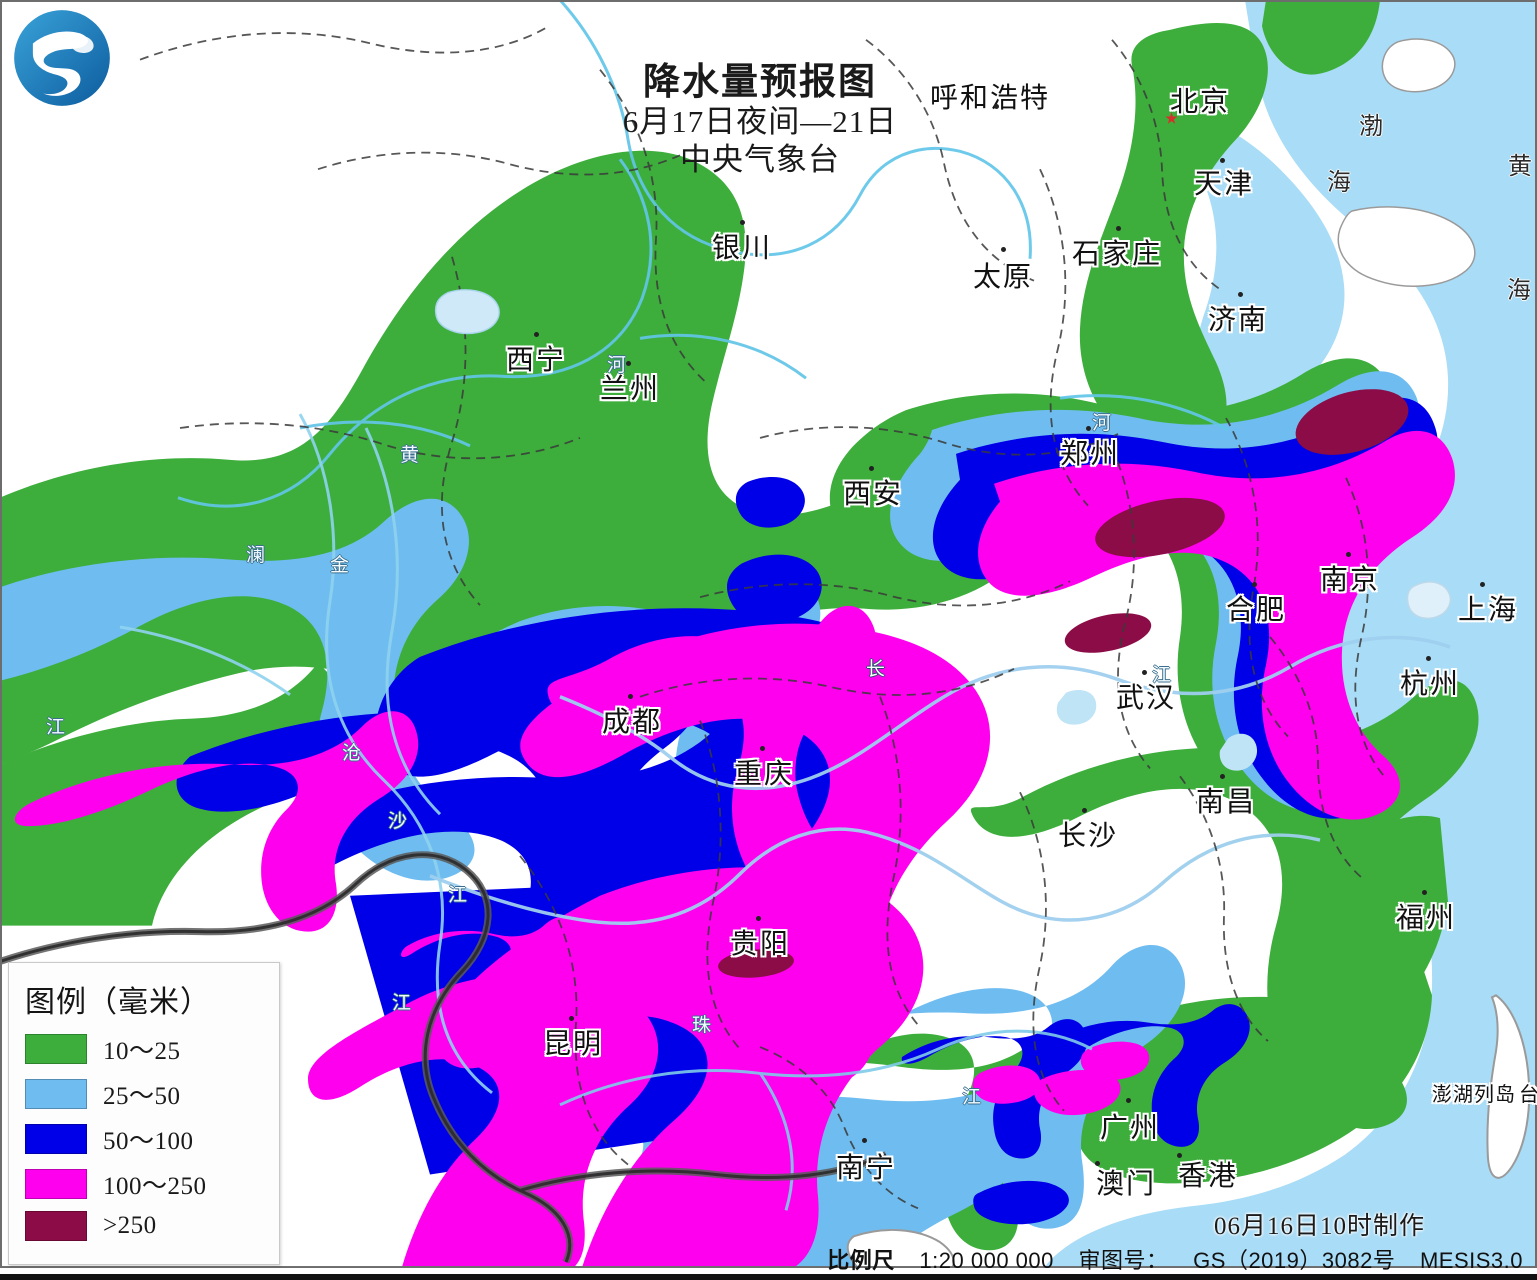  What do you see at coordinates (1171, 118) in the screenshot?
I see `capital-star-icon` at bounding box center [1171, 118].